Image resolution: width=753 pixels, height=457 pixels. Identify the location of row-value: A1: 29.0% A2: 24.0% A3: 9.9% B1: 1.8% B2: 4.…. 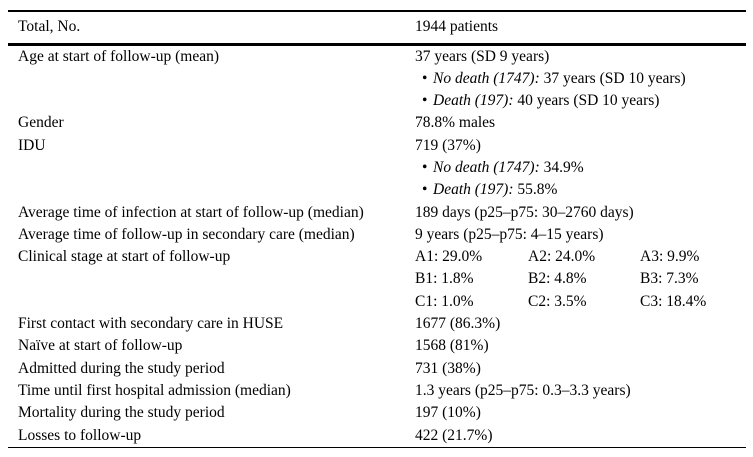
(580, 279).